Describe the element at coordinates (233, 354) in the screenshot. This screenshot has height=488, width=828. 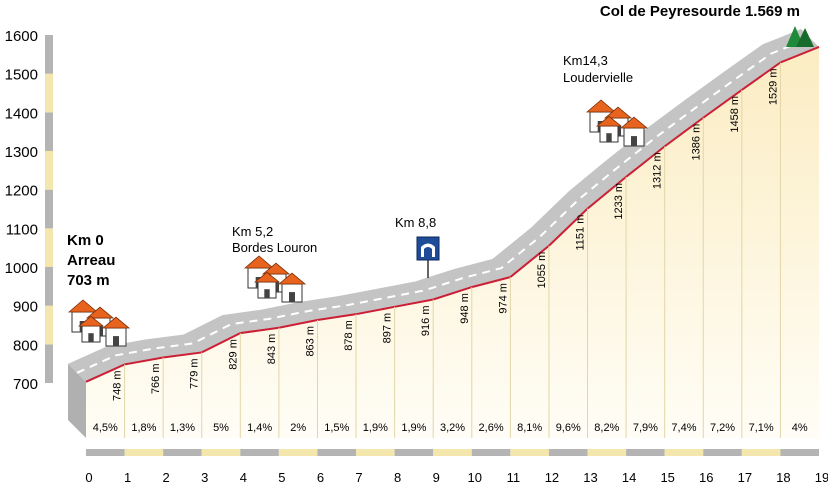
I see `elevation-label: 829 m` at that location.